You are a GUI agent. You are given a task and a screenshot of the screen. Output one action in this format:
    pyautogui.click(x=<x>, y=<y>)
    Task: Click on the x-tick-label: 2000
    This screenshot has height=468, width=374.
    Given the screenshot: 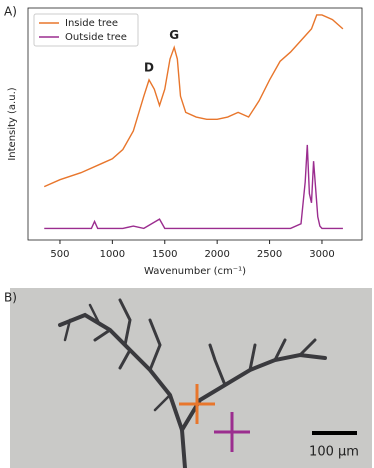 What is the action you would take?
    pyautogui.click(x=216, y=254)
    